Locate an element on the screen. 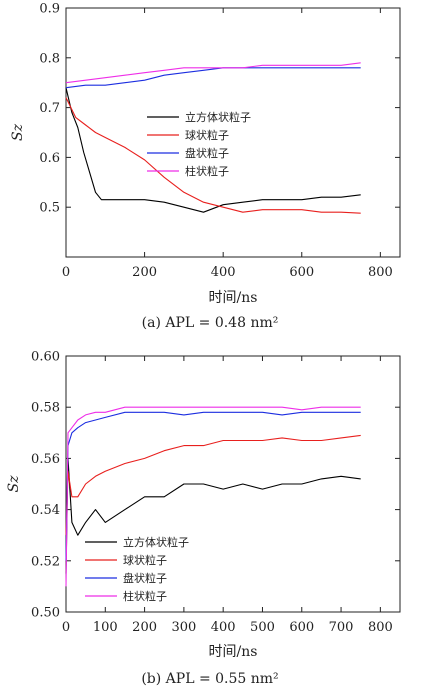 The height and width of the screenshot is (698, 422). legend-label-b-0: 立方体状粒子 is located at coordinates (156, 542).